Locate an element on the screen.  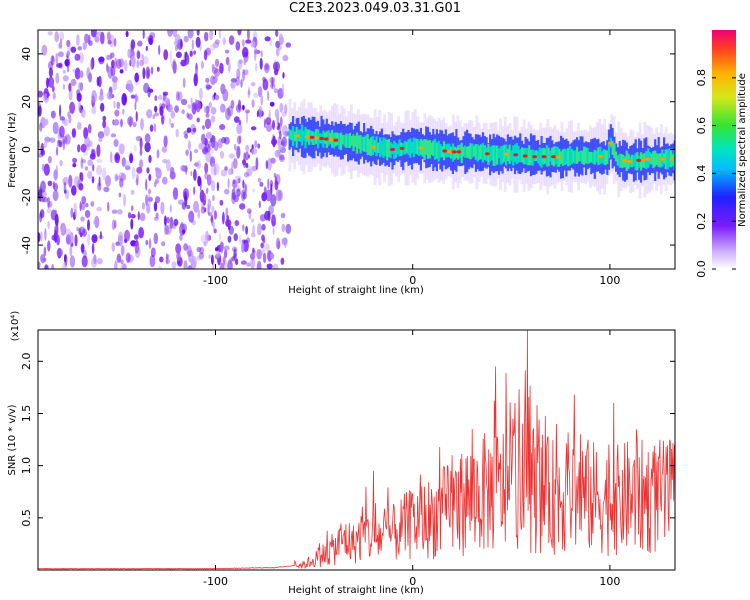
y-tick-label: 0 is located at coordinates (26, 149).